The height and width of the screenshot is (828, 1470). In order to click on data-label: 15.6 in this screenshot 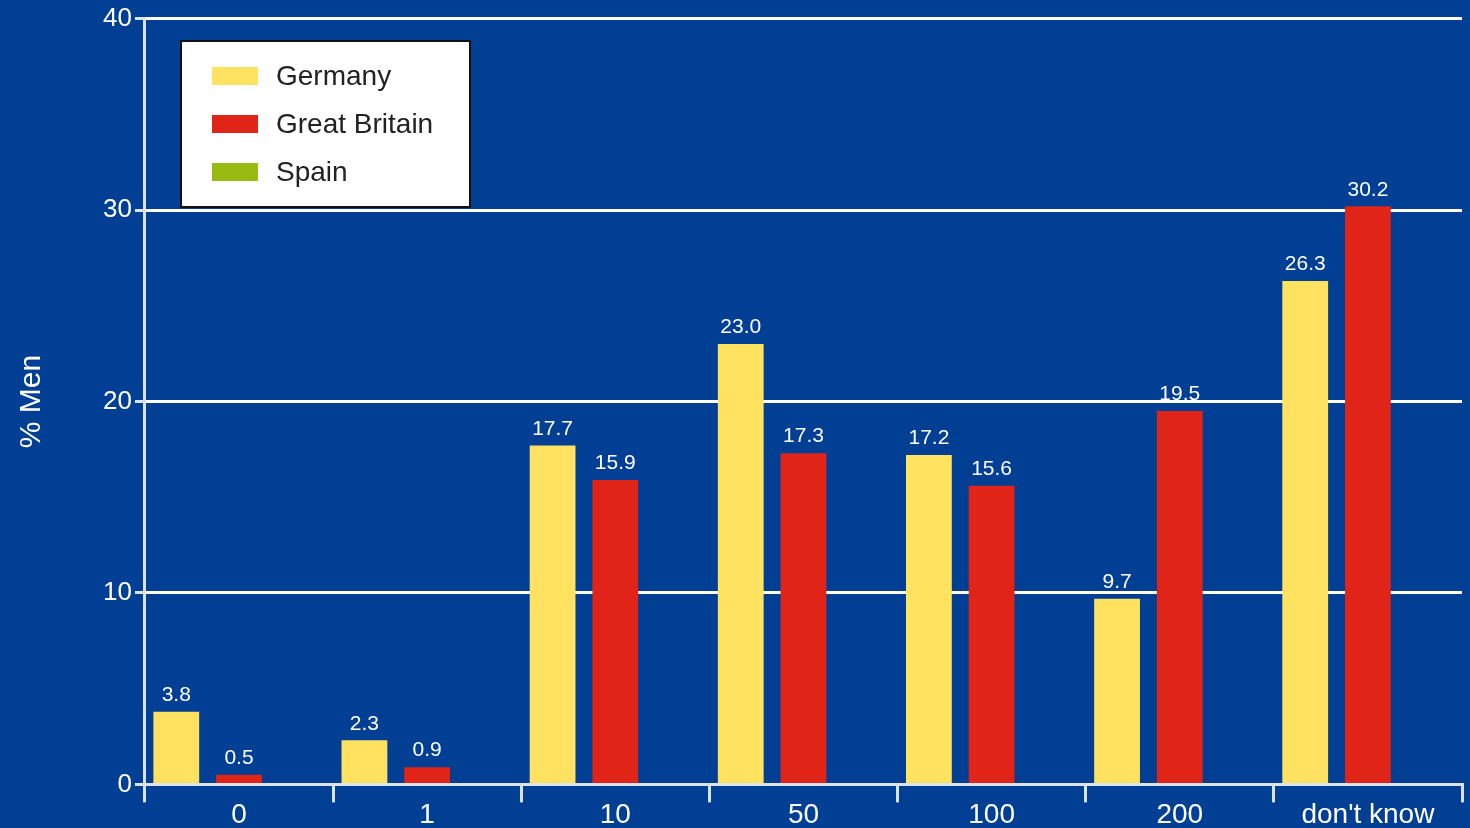, I will do `click(992, 468)`.